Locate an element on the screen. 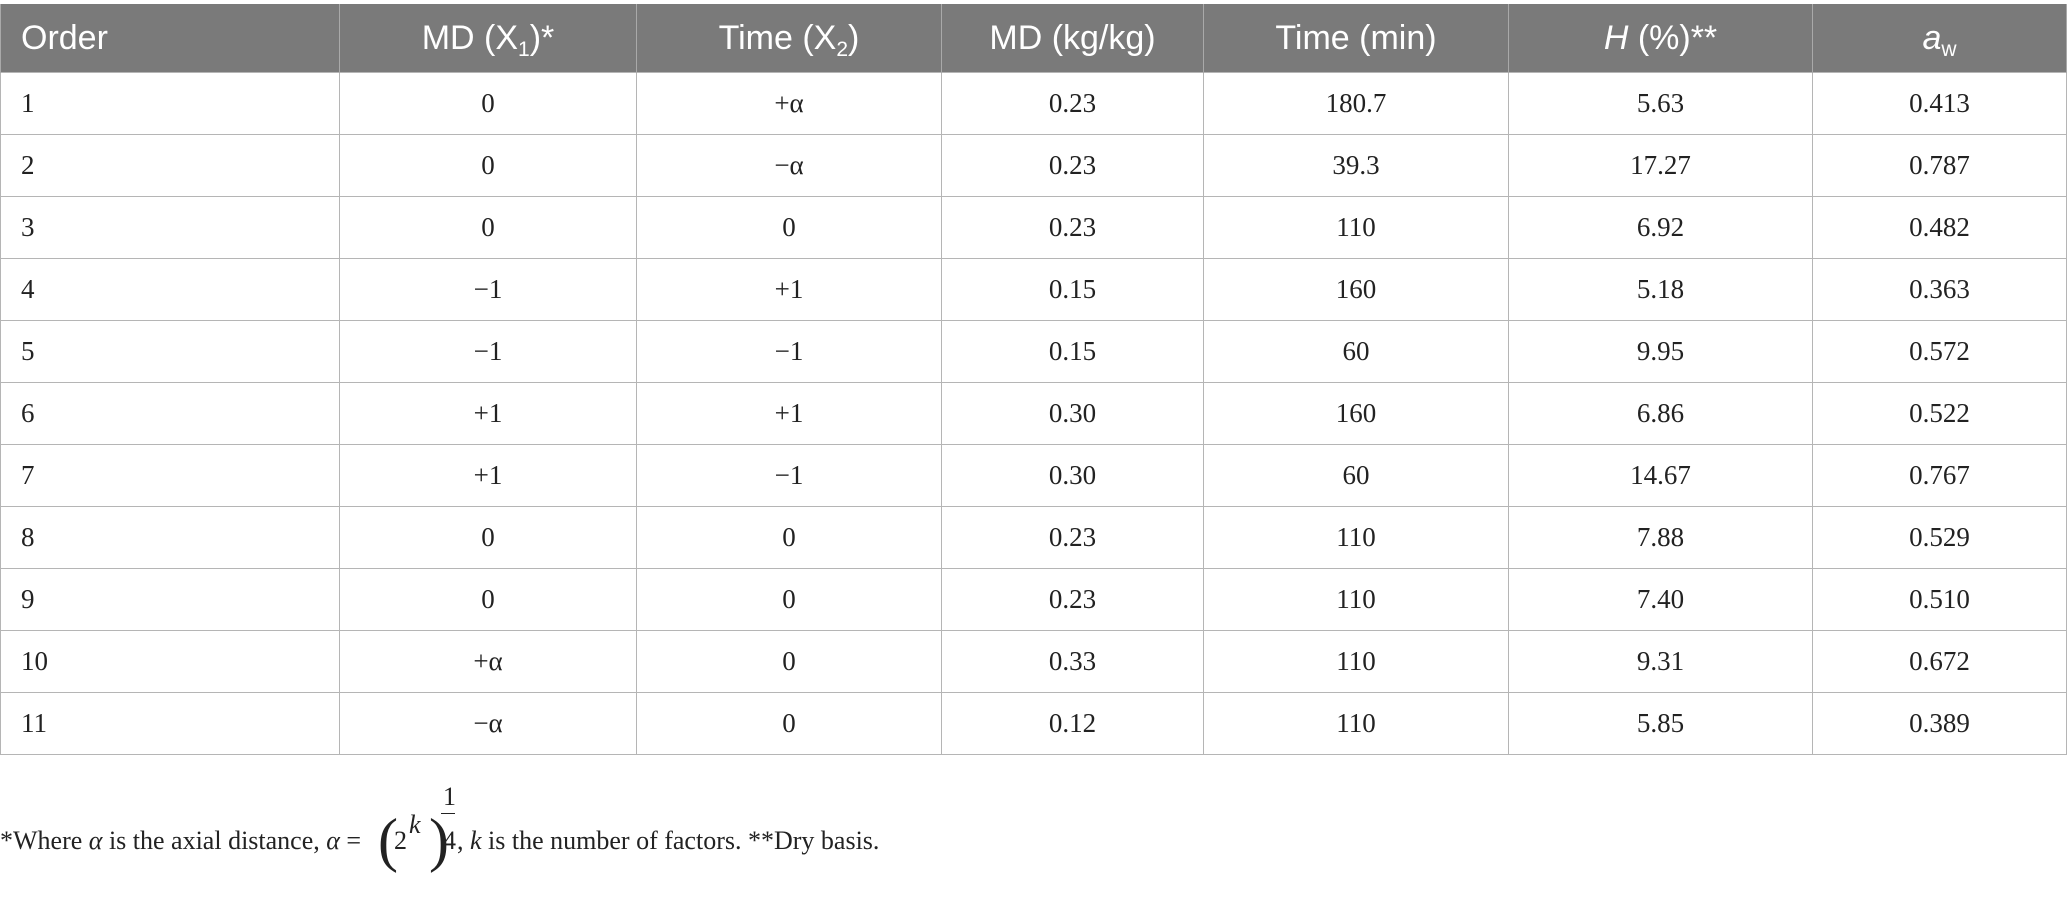  table-row: 4 −1 +1 0.15 160 5.18 0.363 is located at coordinates (1033, 289).